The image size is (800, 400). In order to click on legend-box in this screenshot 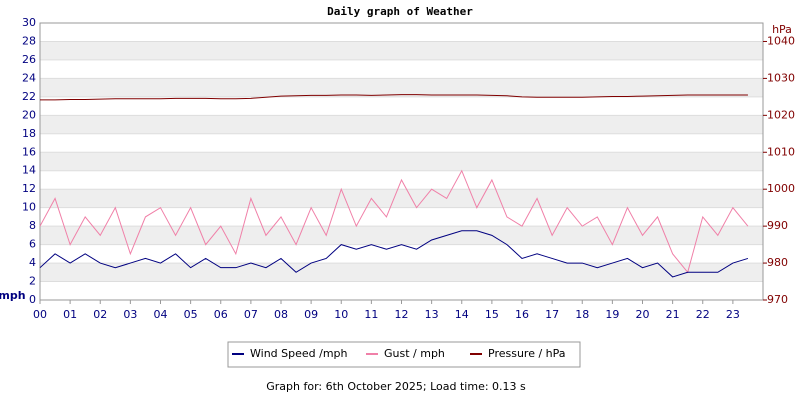, I will do `click(404, 354)`.